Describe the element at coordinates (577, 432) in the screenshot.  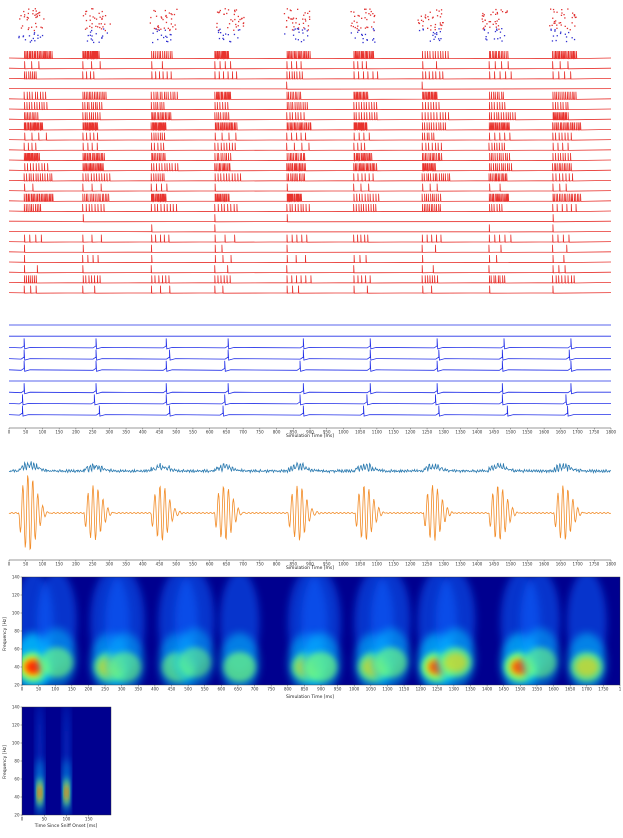
I see `x-tick-label: 1700` at that location.